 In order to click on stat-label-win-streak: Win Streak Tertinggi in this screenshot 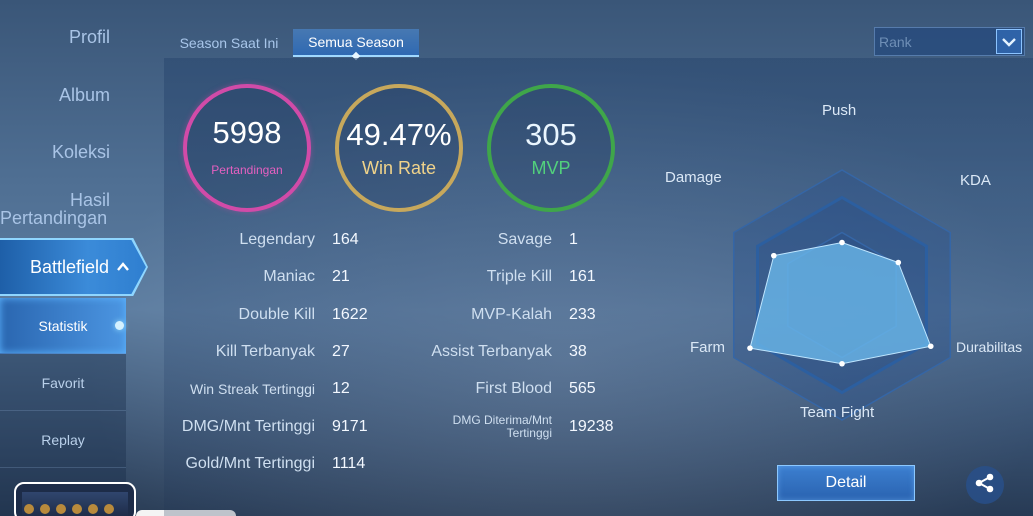, I will do `click(252, 389)`.